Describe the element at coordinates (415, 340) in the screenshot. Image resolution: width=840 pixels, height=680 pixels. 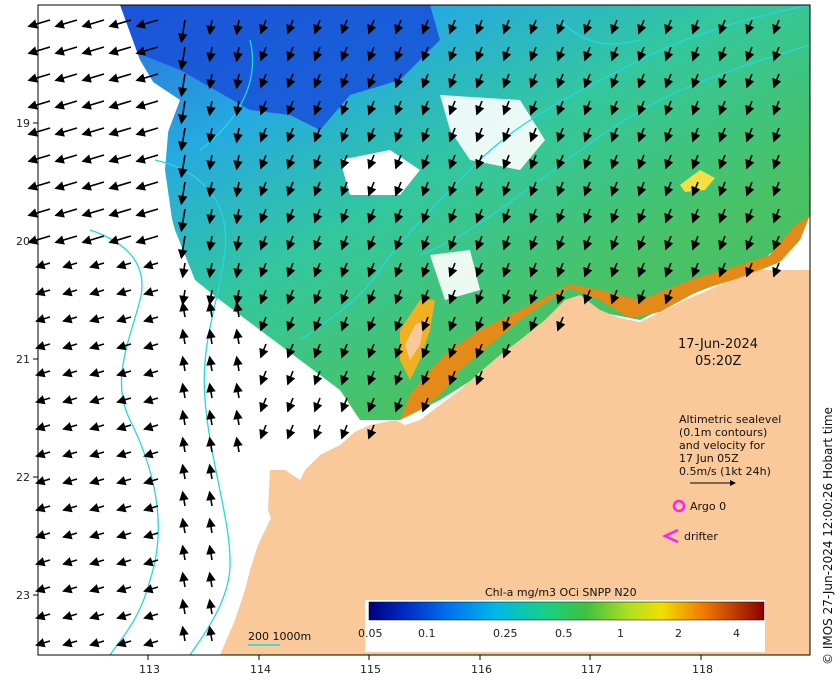
I see `land-island` at that location.